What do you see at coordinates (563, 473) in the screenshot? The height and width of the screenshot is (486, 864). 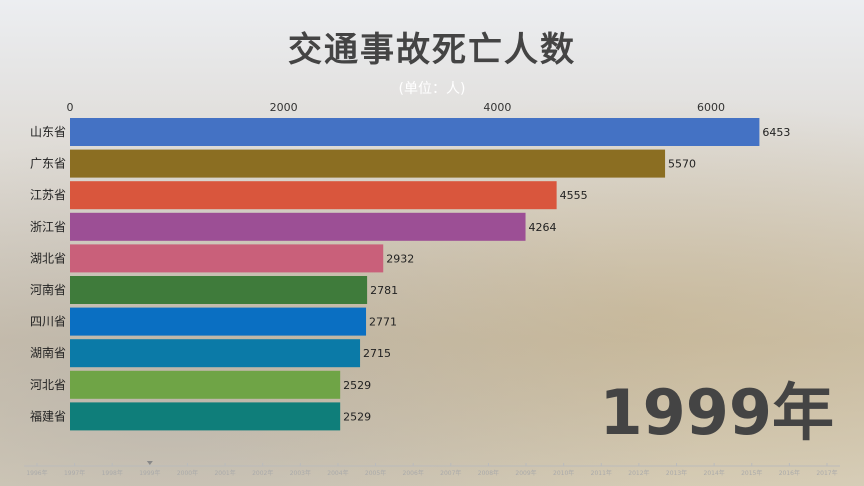 I see `timeline-year: 2010年` at bounding box center [563, 473].